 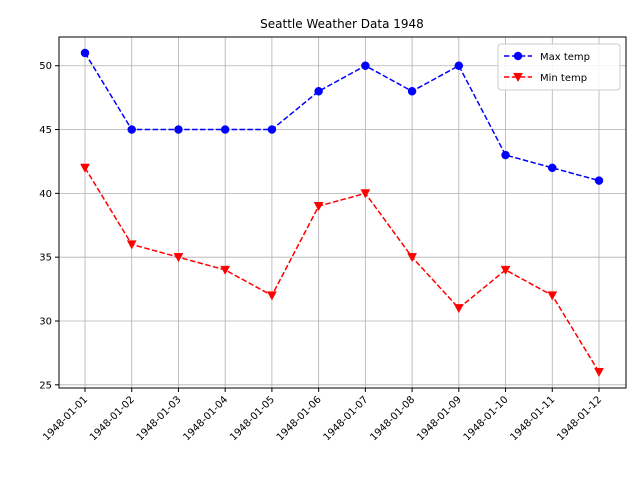 What do you see at coordinates (45, 321) in the screenshot?
I see `y-tick-label: 30` at bounding box center [45, 321].